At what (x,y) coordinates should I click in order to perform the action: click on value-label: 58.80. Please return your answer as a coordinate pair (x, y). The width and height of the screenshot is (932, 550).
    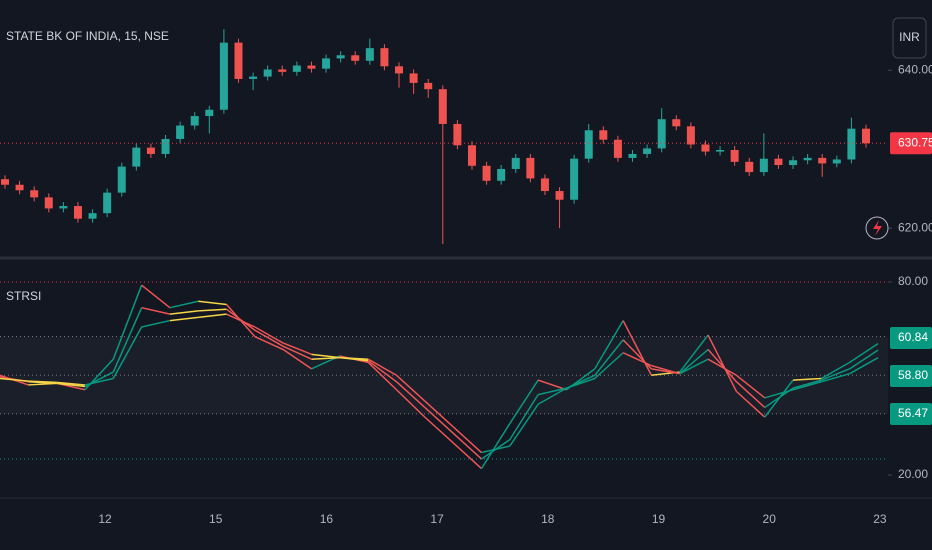
    Looking at the image, I should click on (913, 375).